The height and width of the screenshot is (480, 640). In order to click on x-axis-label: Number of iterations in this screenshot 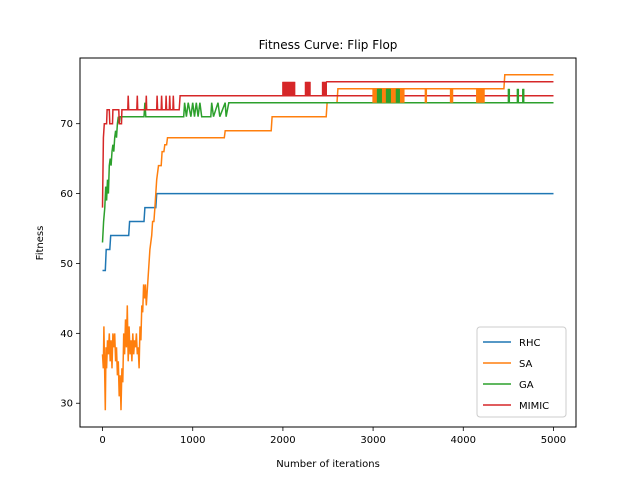, I will do `click(328, 464)`.